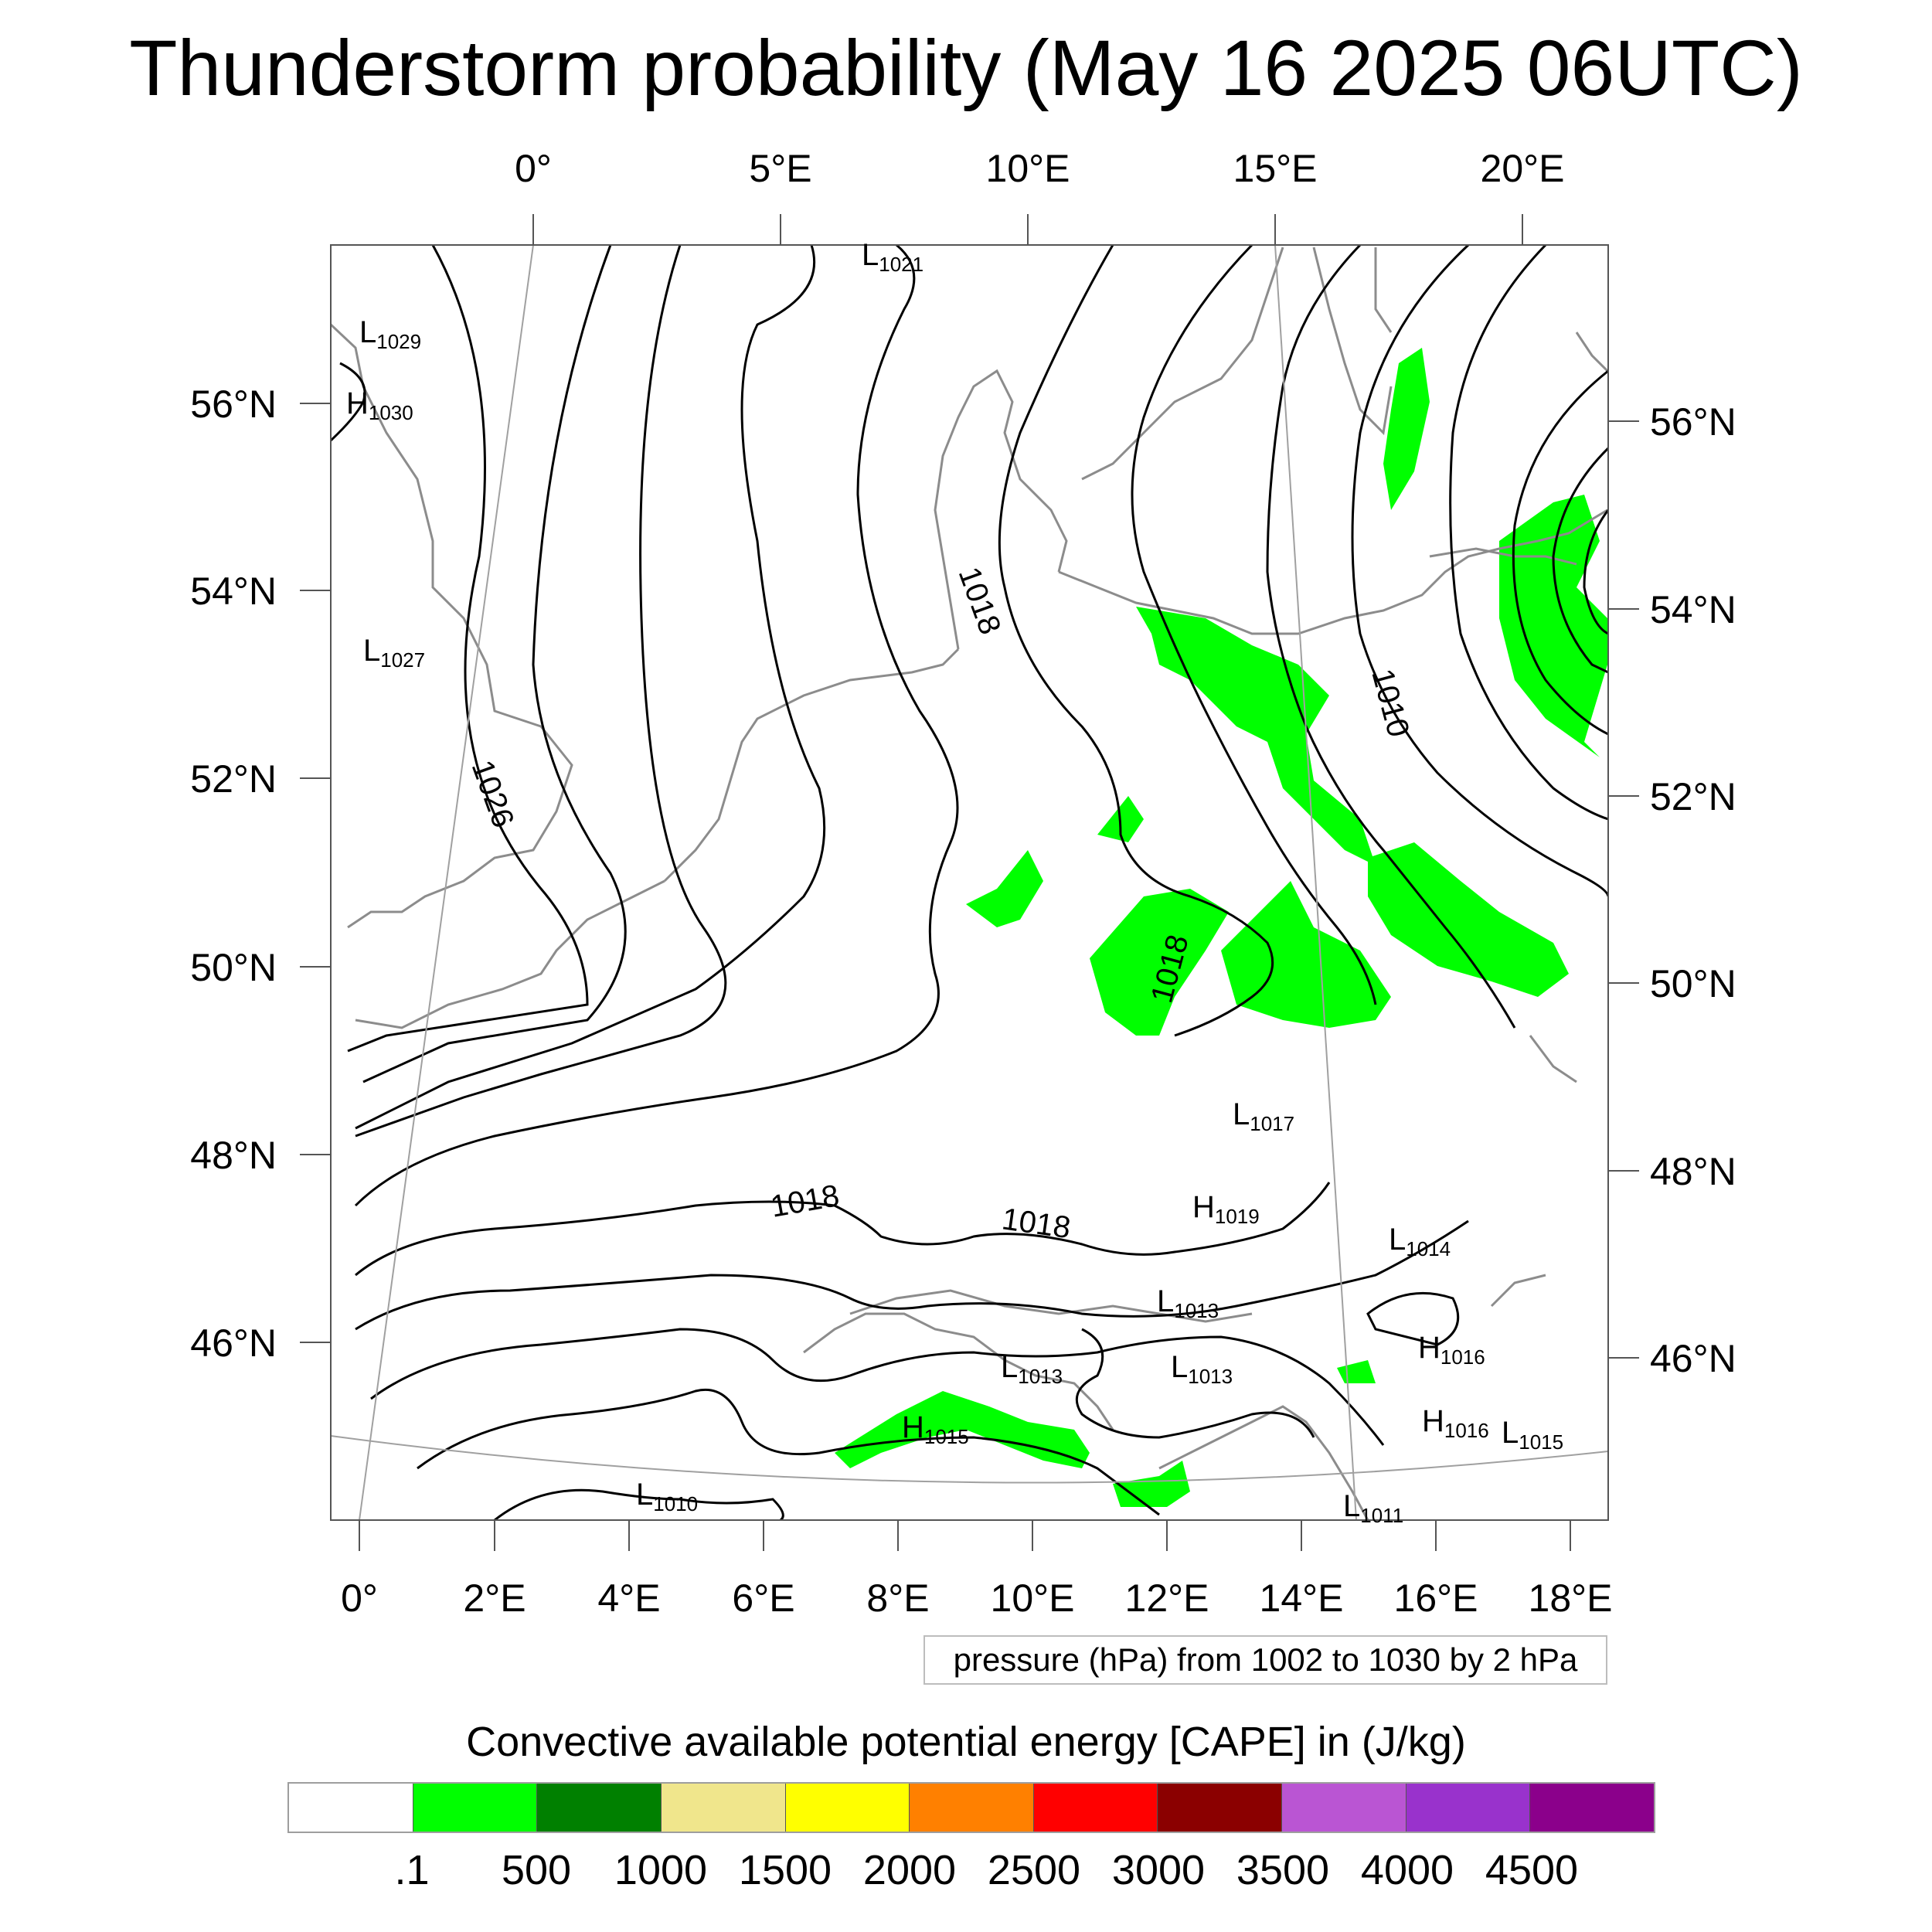 The width and height of the screenshot is (1932, 1932). I want to click on bottom-lon-label: 0°, so click(360, 1599).